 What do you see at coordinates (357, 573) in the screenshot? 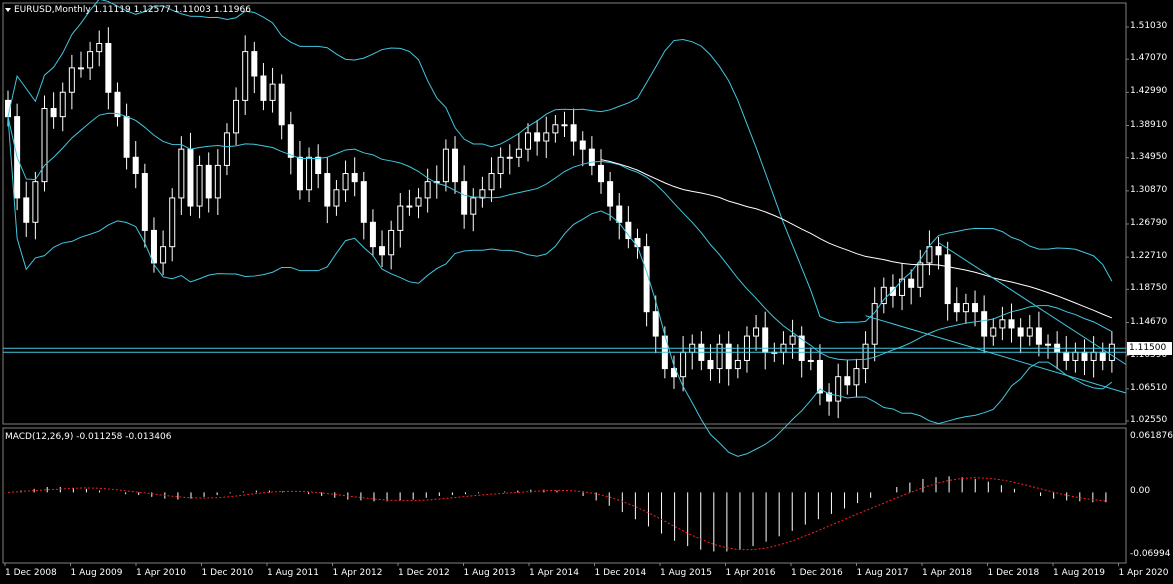
I see `time-tick-label: 1 Apr 2012` at bounding box center [357, 573].